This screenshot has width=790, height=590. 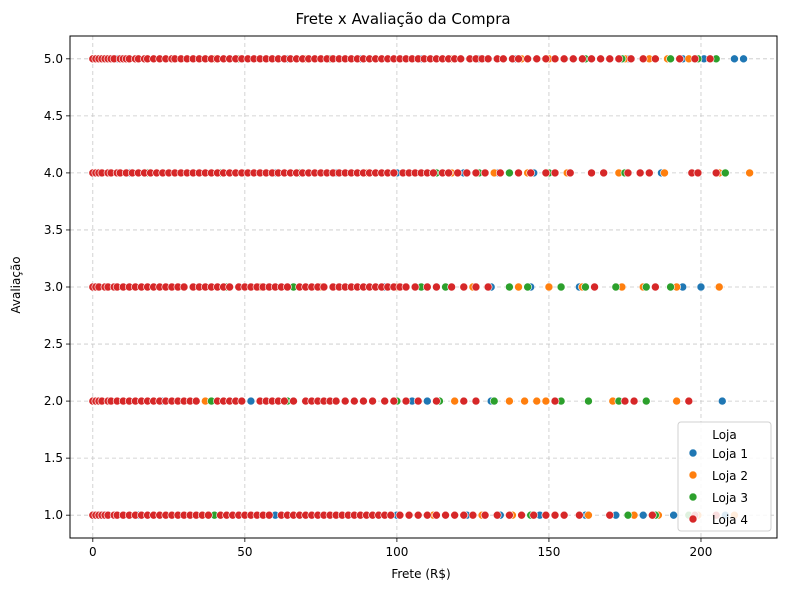 I want to click on x-tick-label: 50, so click(x=244, y=552).